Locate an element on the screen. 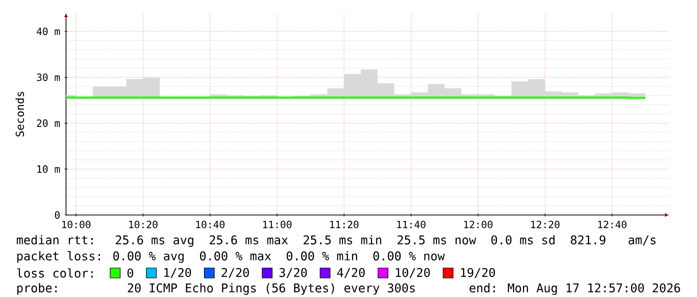 The image size is (697, 297). y-axis-title: Seconds is located at coordinates (20, 114).